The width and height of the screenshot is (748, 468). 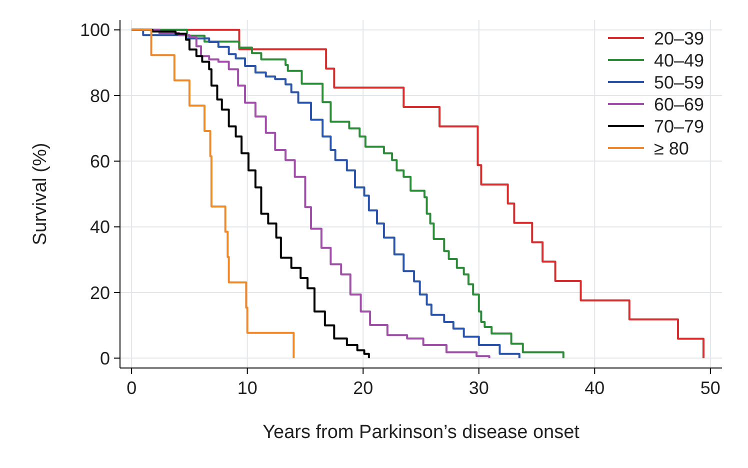 I want to click on legend-label: 20–39, so click(x=679, y=38).